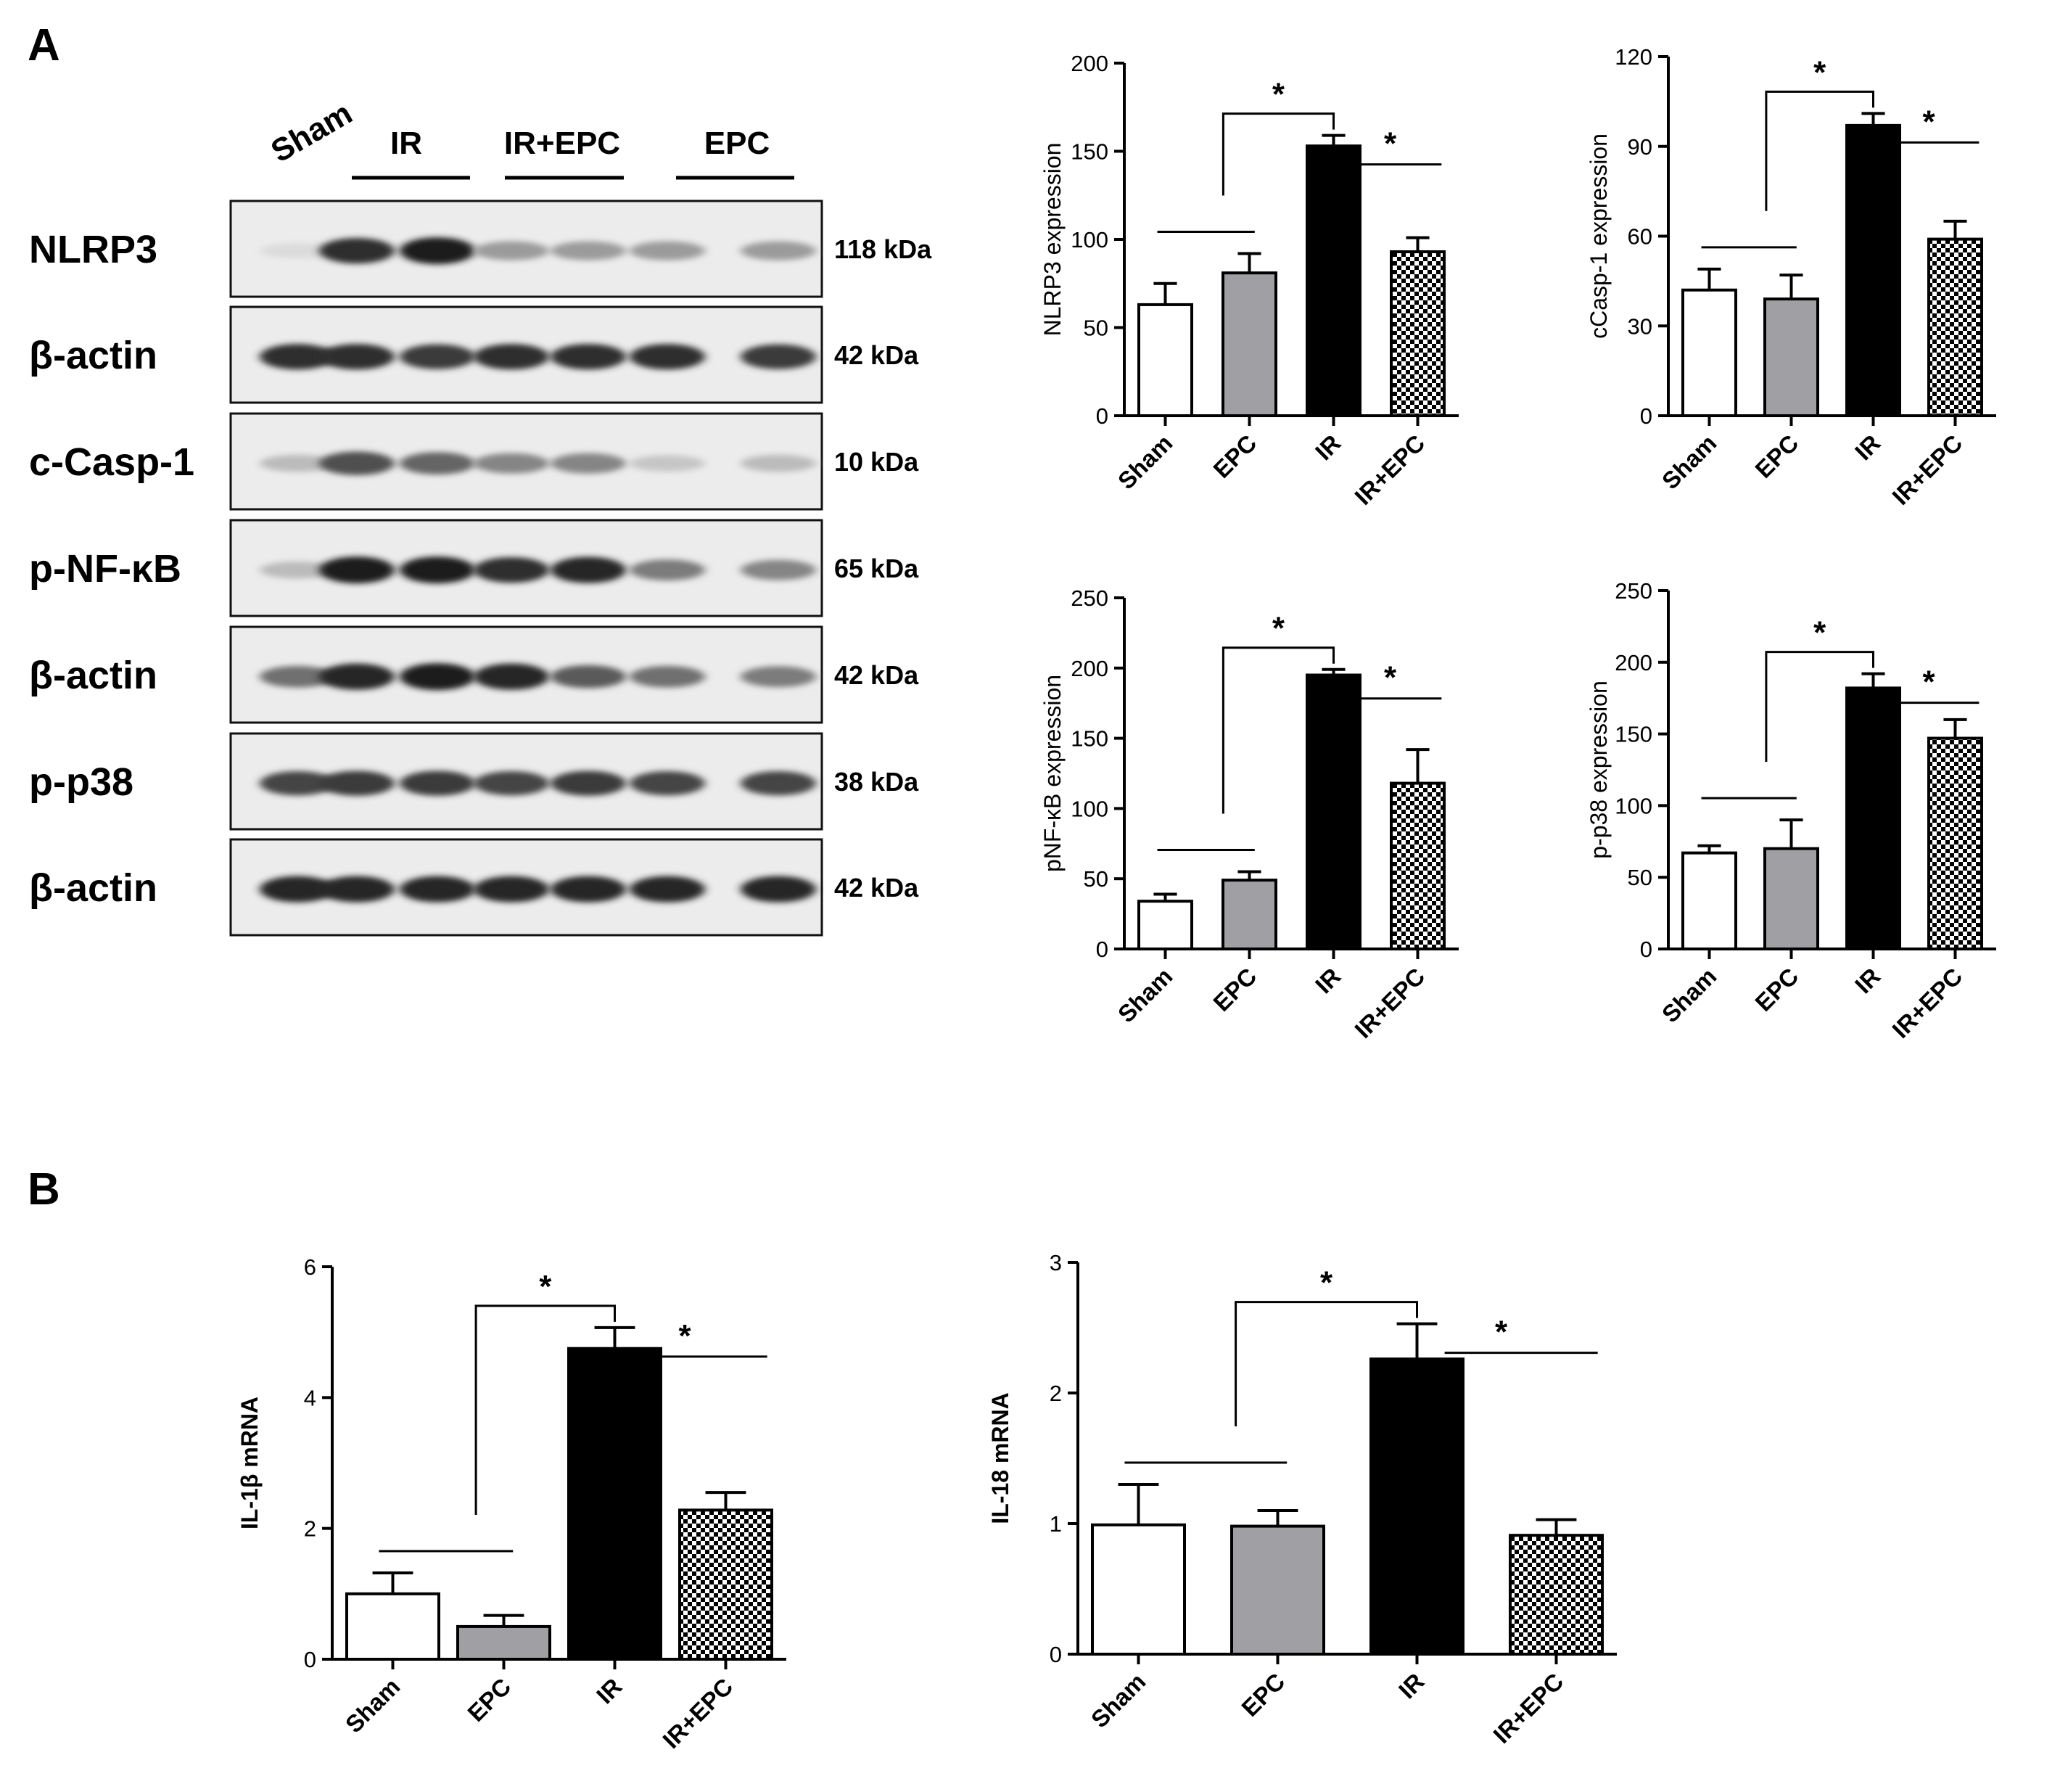  I want to click on y-tick-label: 90, so click(1640, 147).